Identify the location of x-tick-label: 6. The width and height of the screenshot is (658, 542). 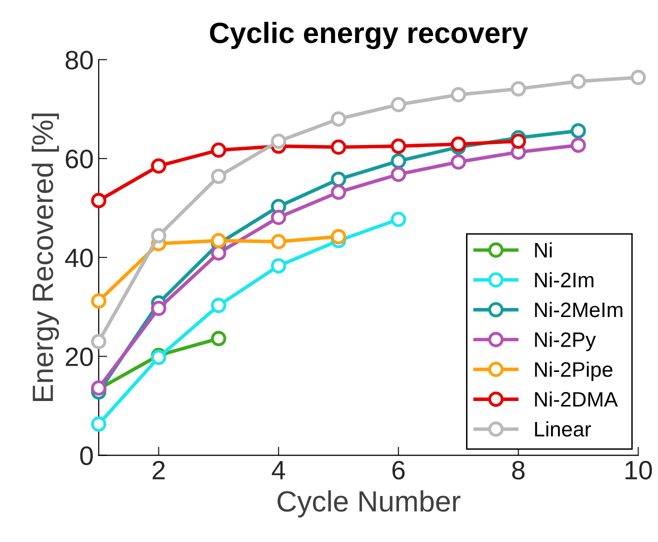
(398, 470).